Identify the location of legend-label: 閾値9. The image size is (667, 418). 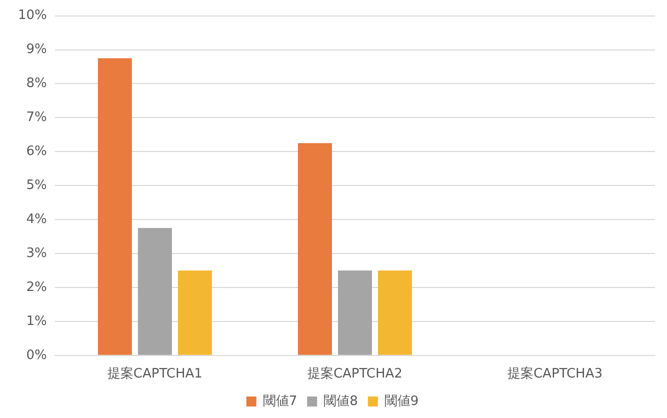
(401, 401).